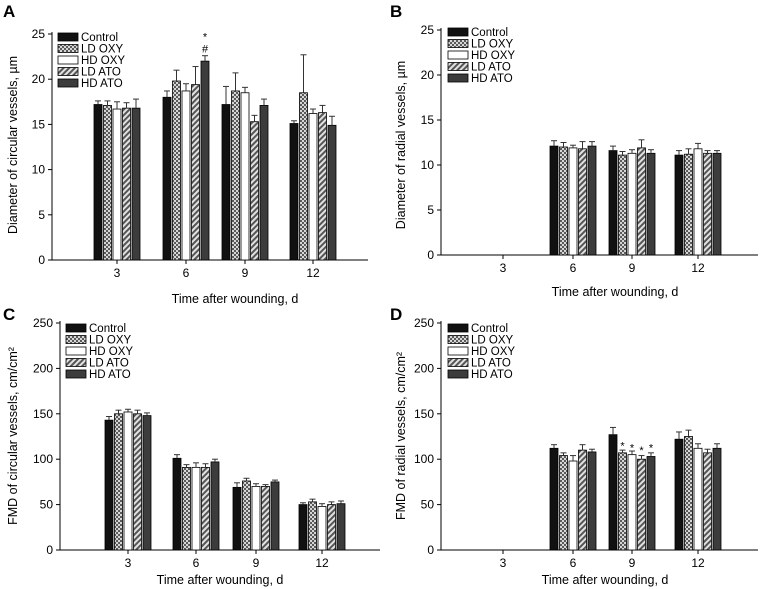 Image resolution: width=762 pixels, height=589 pixels. Describe the element at coordinates (245, 273) in the screenshot. I see `x-tick-label-a: 9` at that location.